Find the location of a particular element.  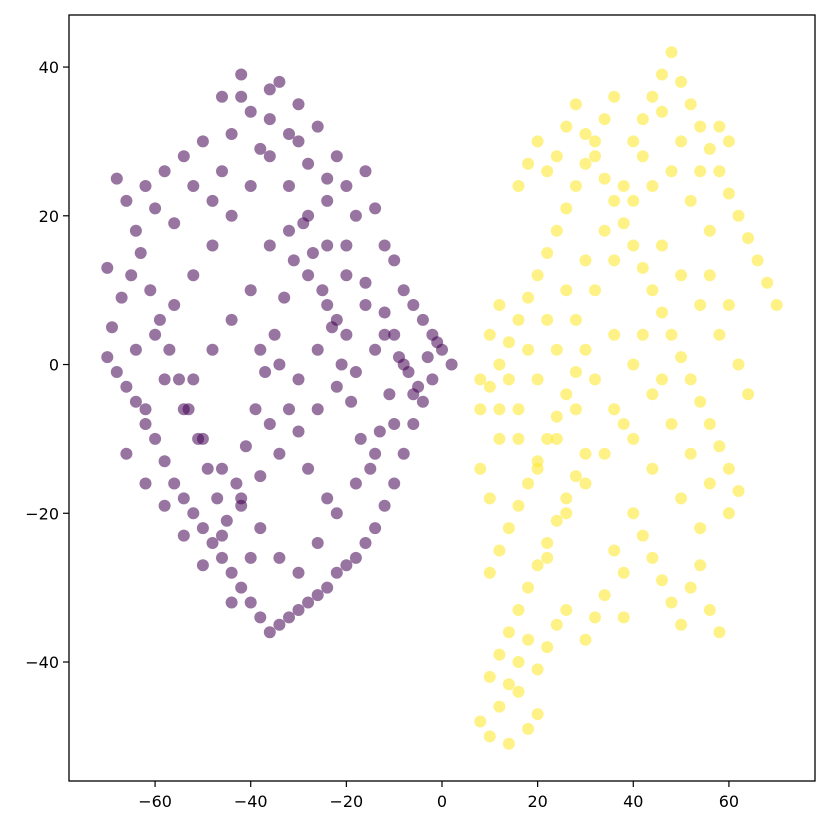

y-tick-label: 40 is located at coordinates (49, 67).